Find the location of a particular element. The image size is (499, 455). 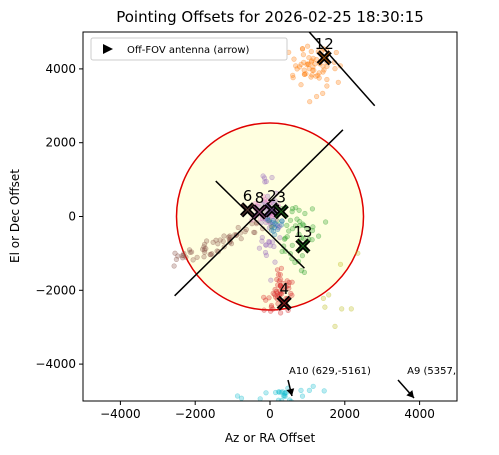

antenna-marker: 6 is located at coordinates (247, 202).